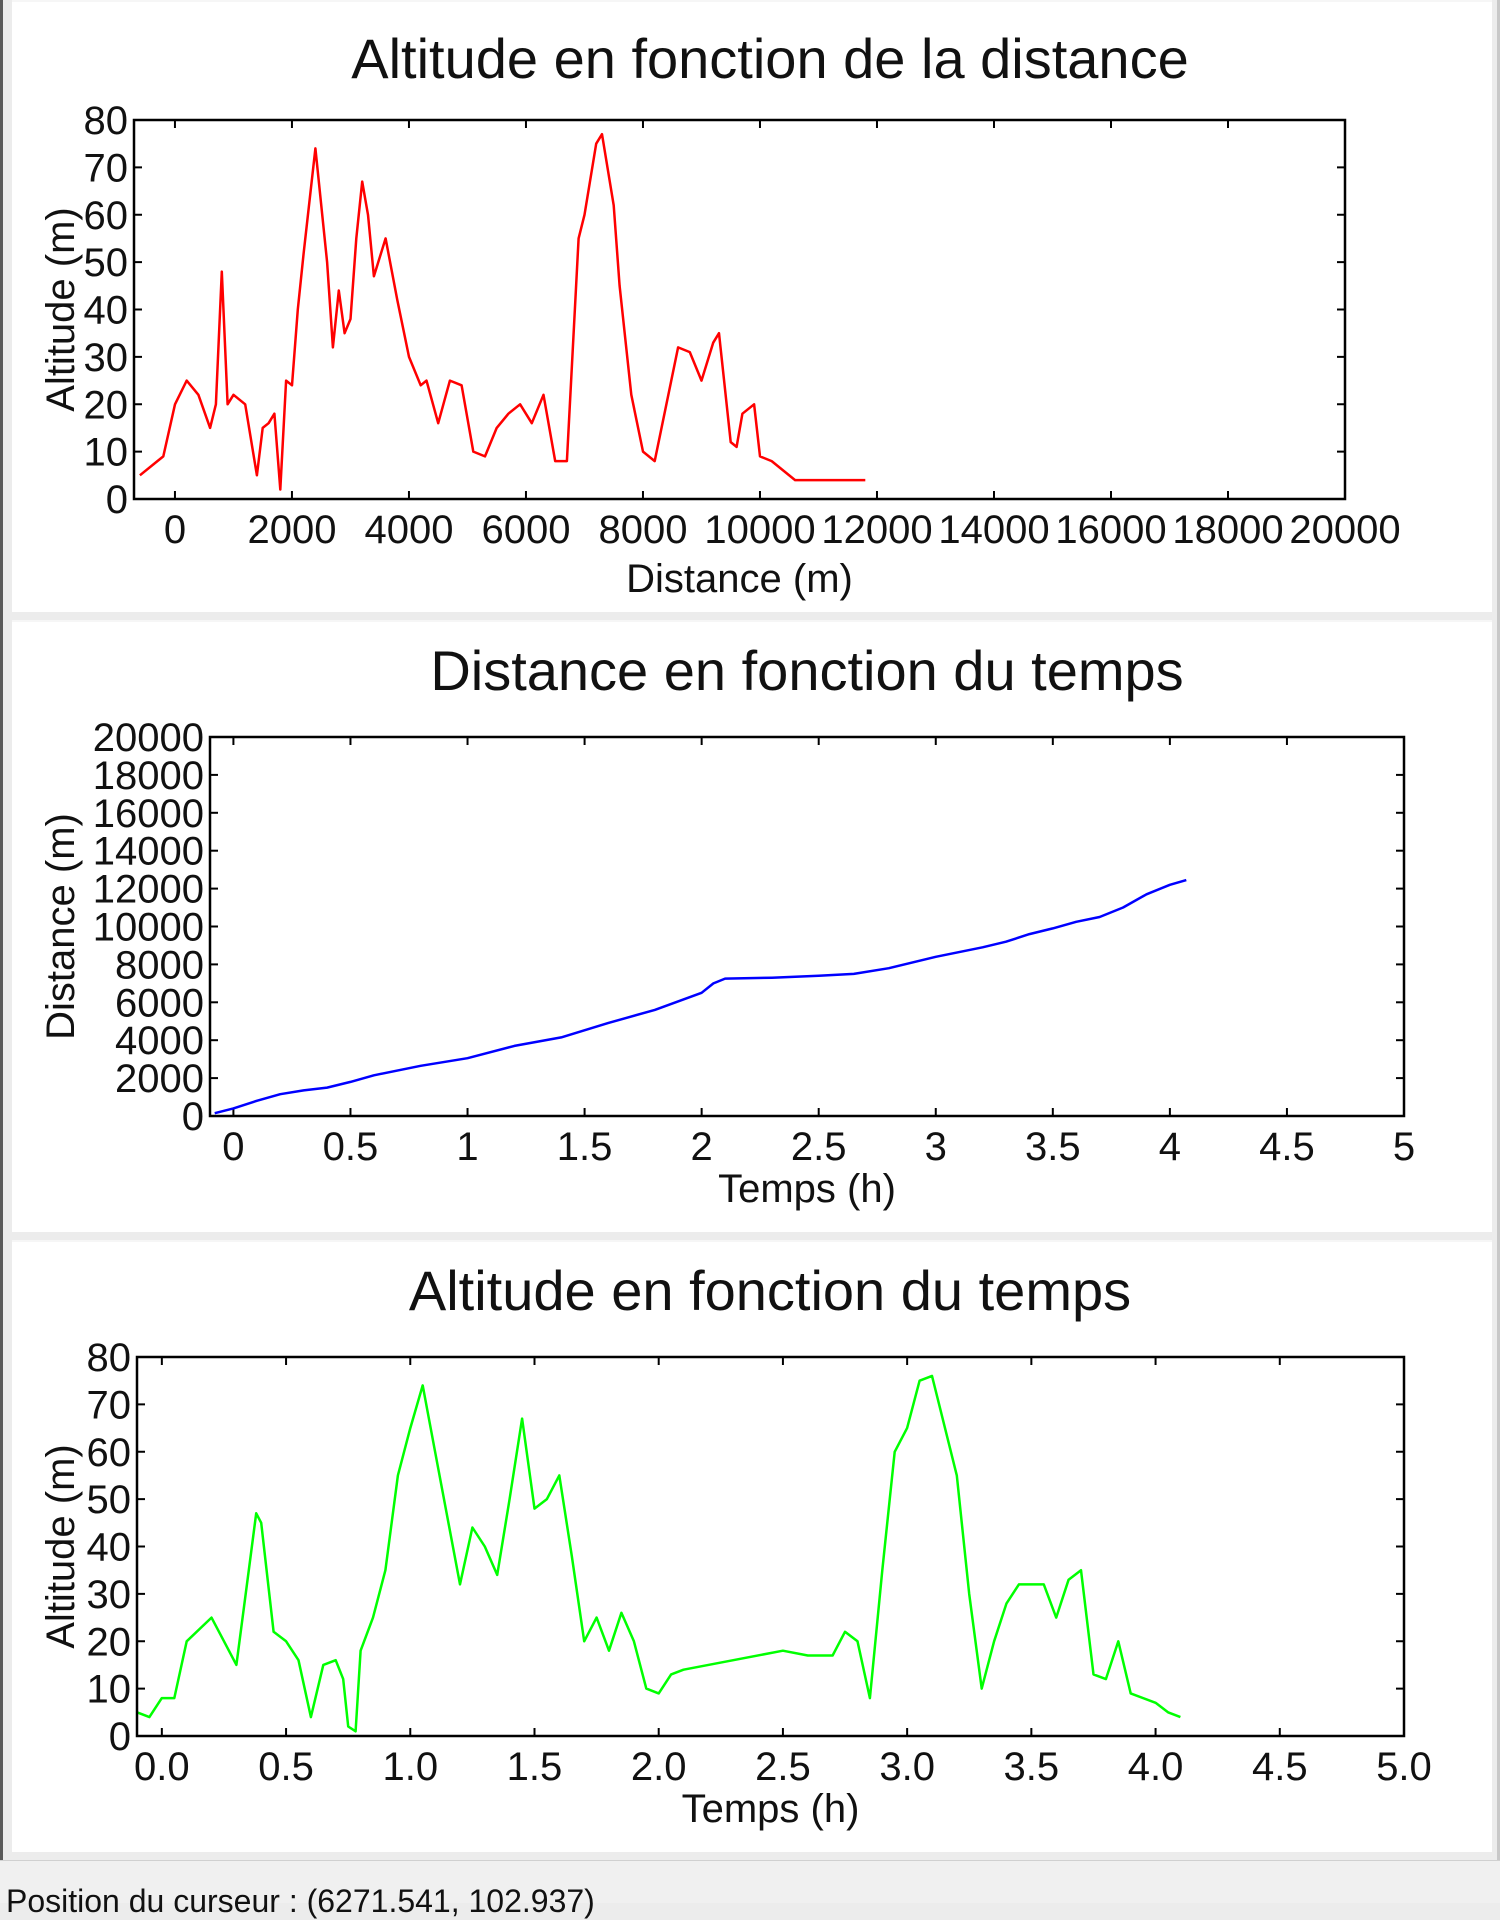 Image resolution: width=1500 pixels, height=1920 pixels. Describe the element at coordinates (1404, 1767) in the screenshot. I see `x-tick-label: 5.0` at that location.